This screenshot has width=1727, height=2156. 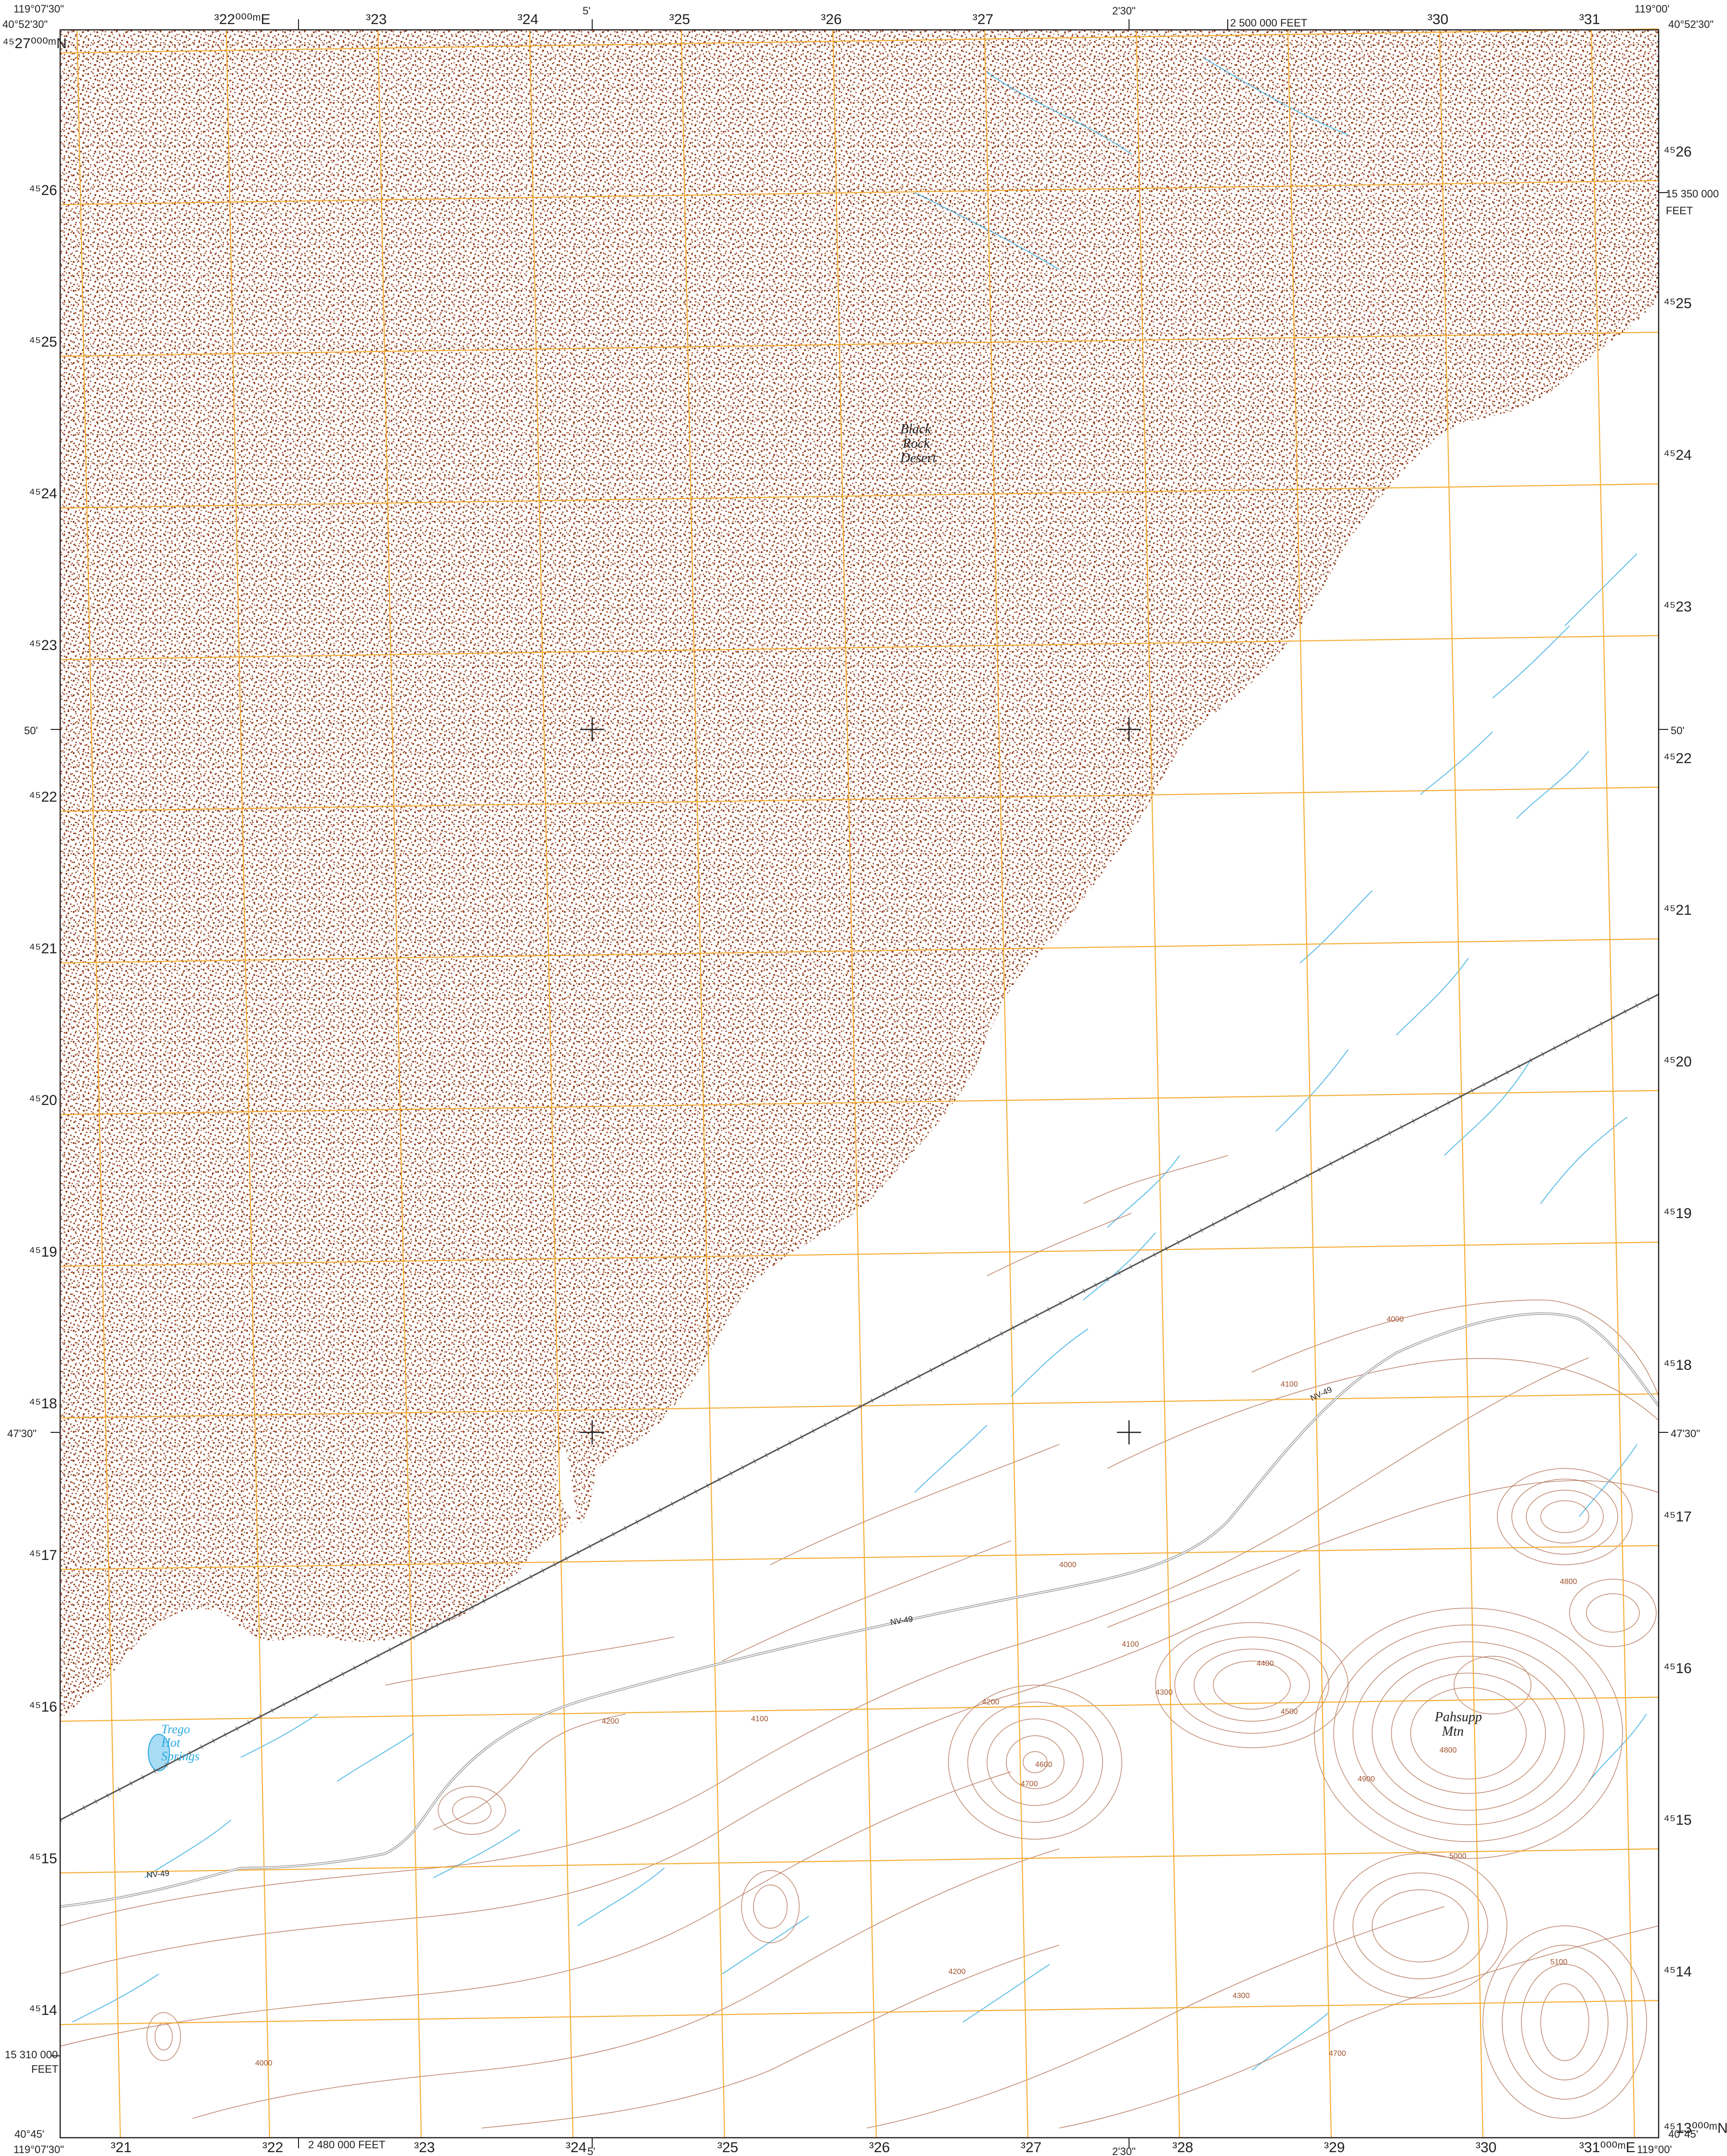 What do you see at coordinates (43, 1404) in the screenshot?
I see `left-northing: ⁴⁵18` at bounding box center [43, 1404].